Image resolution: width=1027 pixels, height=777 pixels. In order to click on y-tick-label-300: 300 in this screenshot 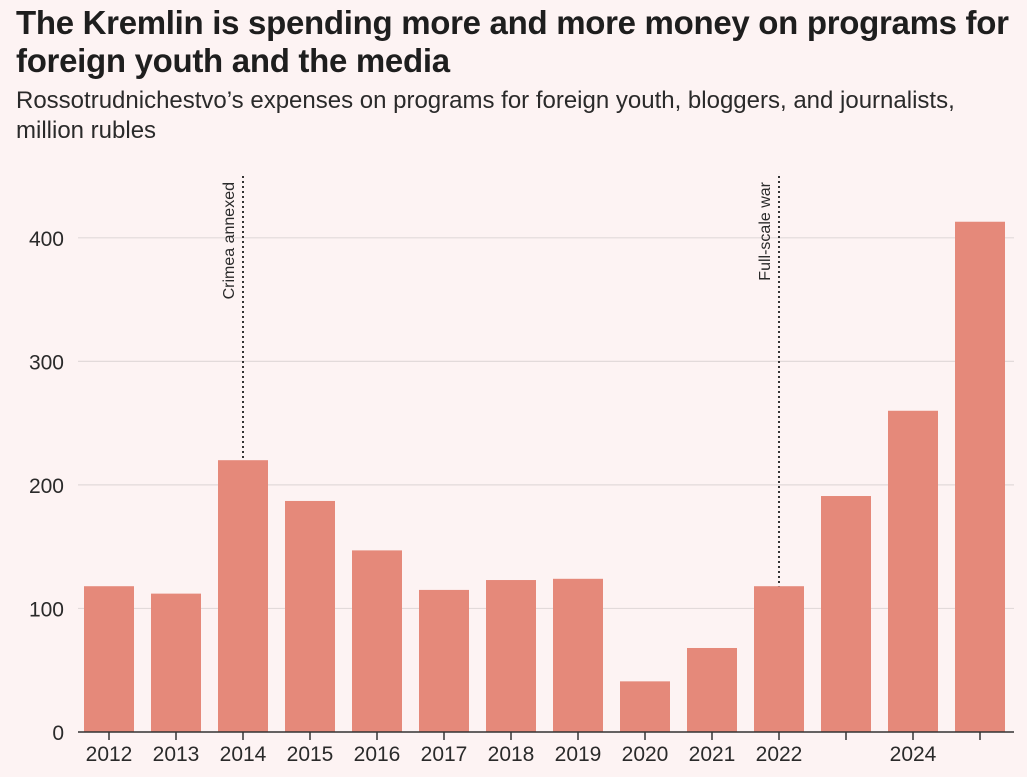, I will do `click(46, 362)`.